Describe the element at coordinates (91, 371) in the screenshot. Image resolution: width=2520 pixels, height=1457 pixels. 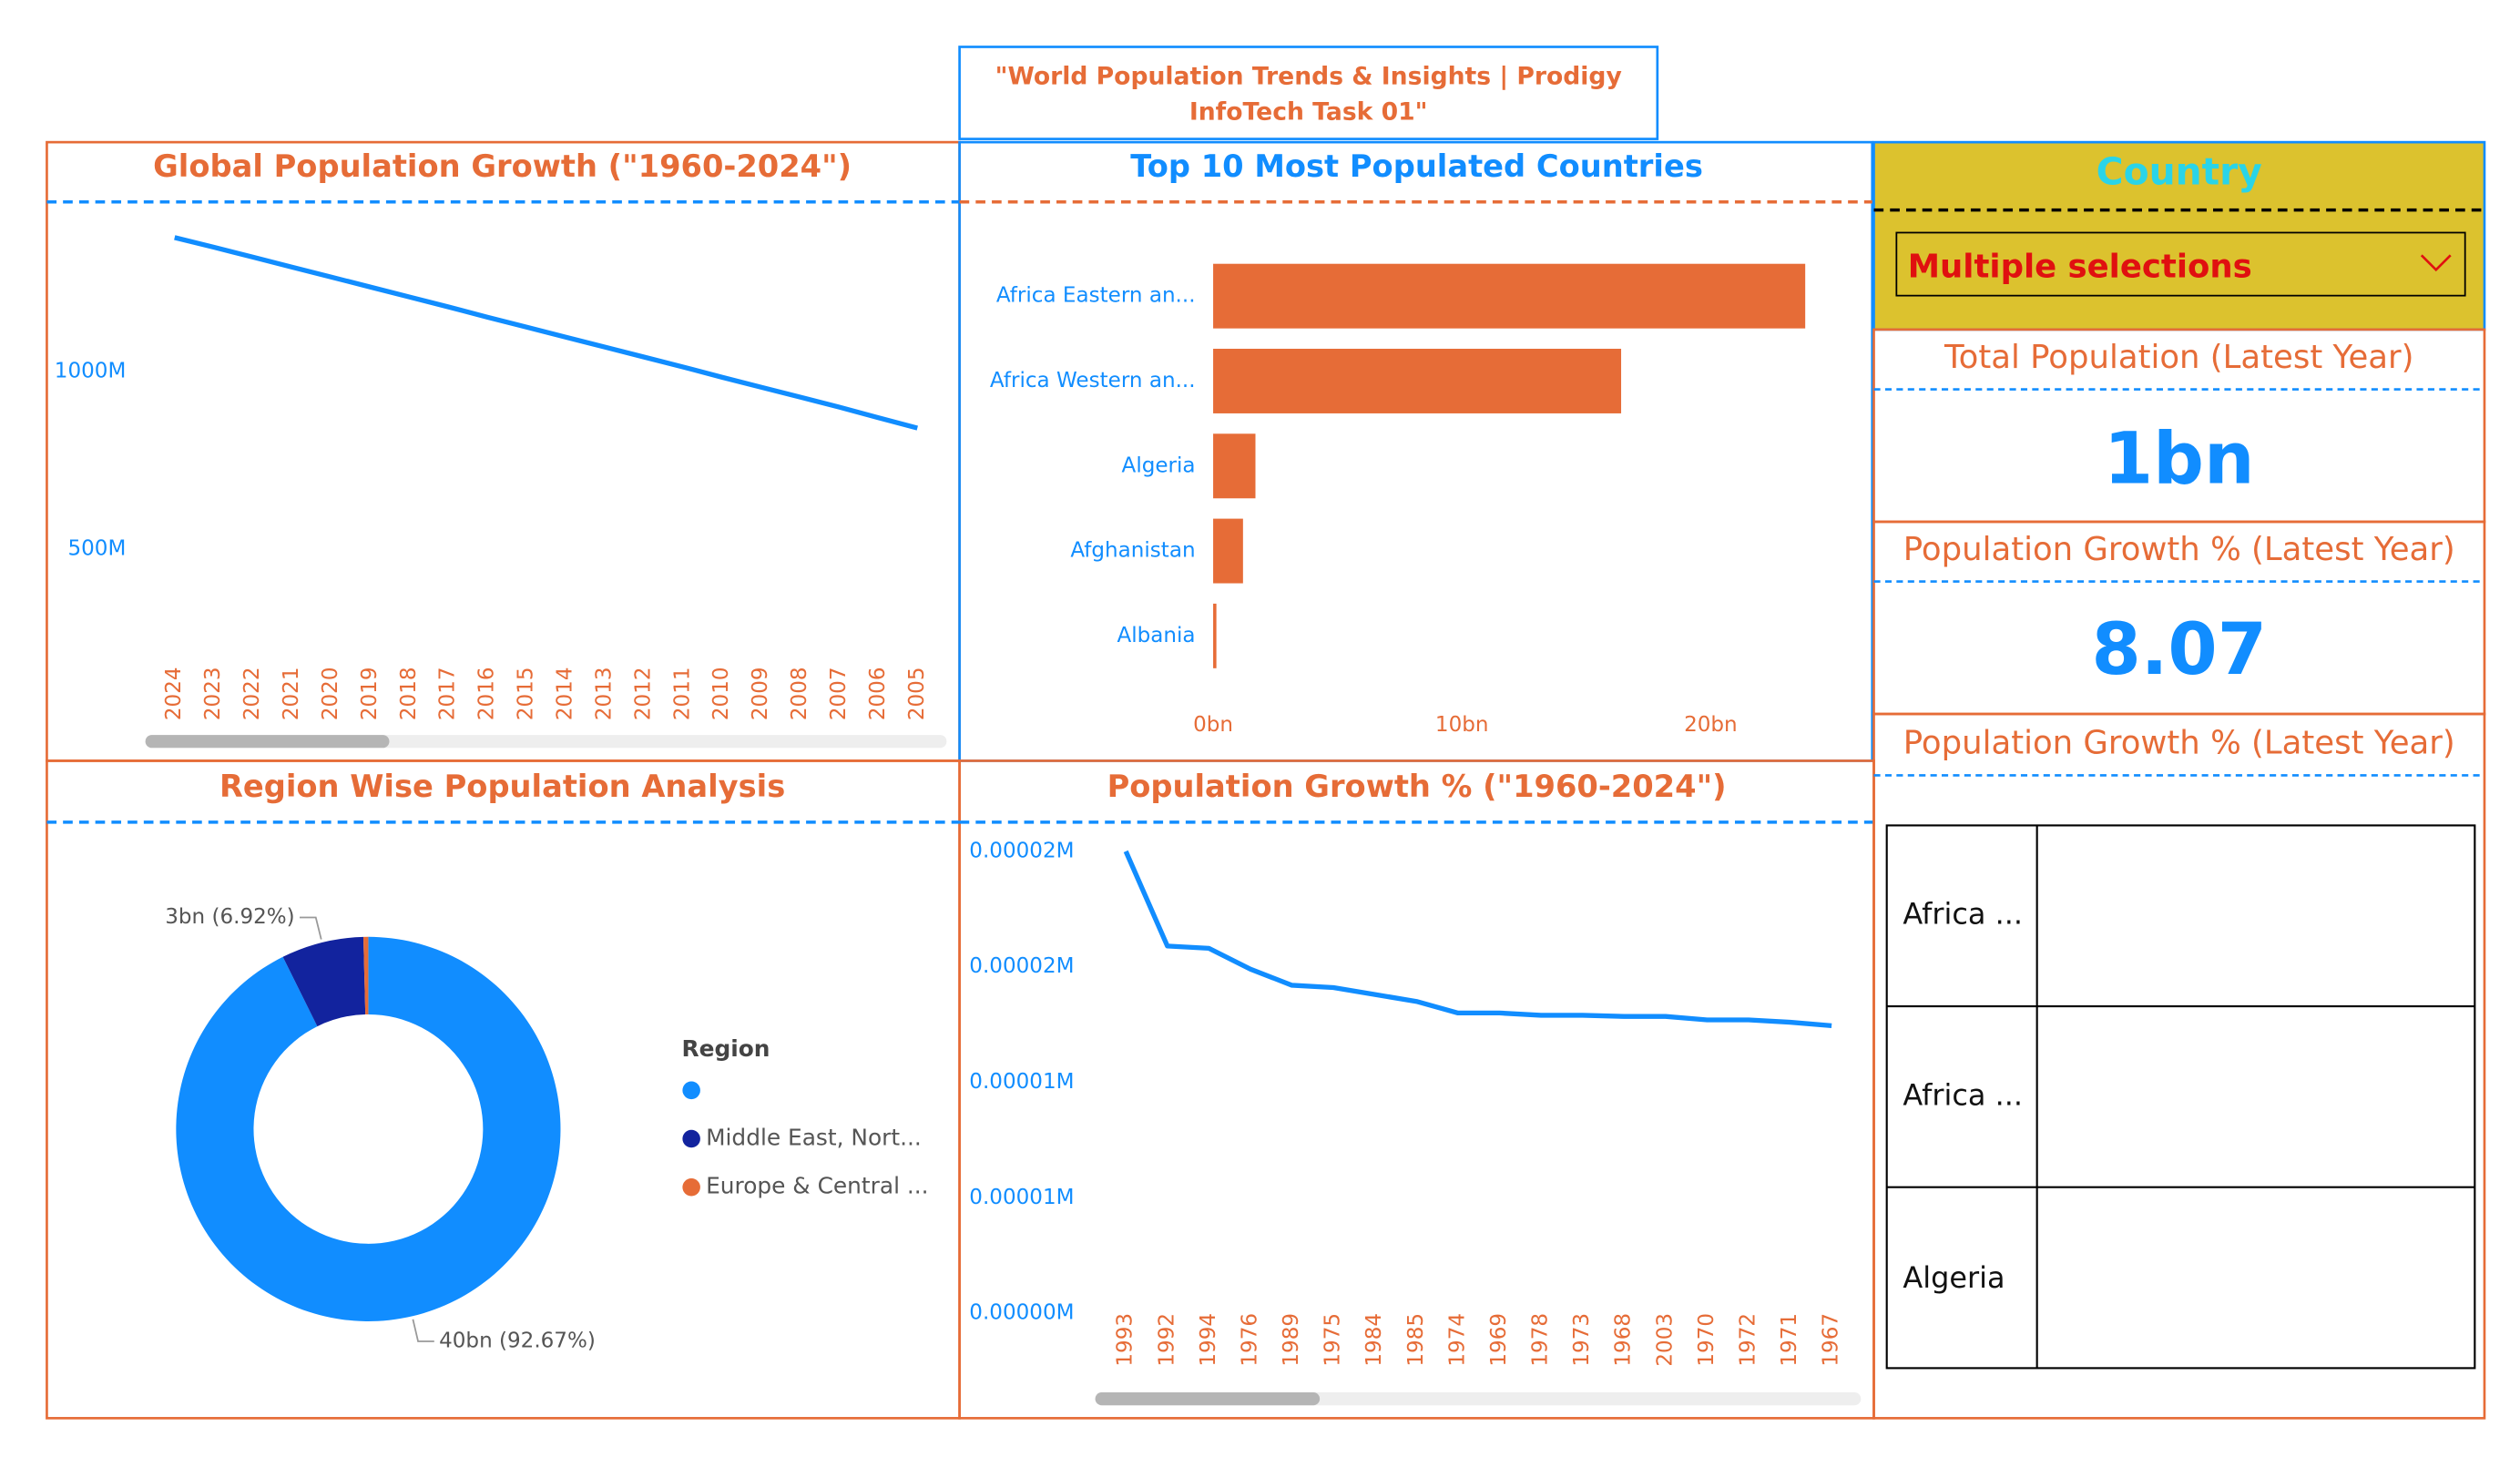
I see `y-tick-label: 1000M` at that location.